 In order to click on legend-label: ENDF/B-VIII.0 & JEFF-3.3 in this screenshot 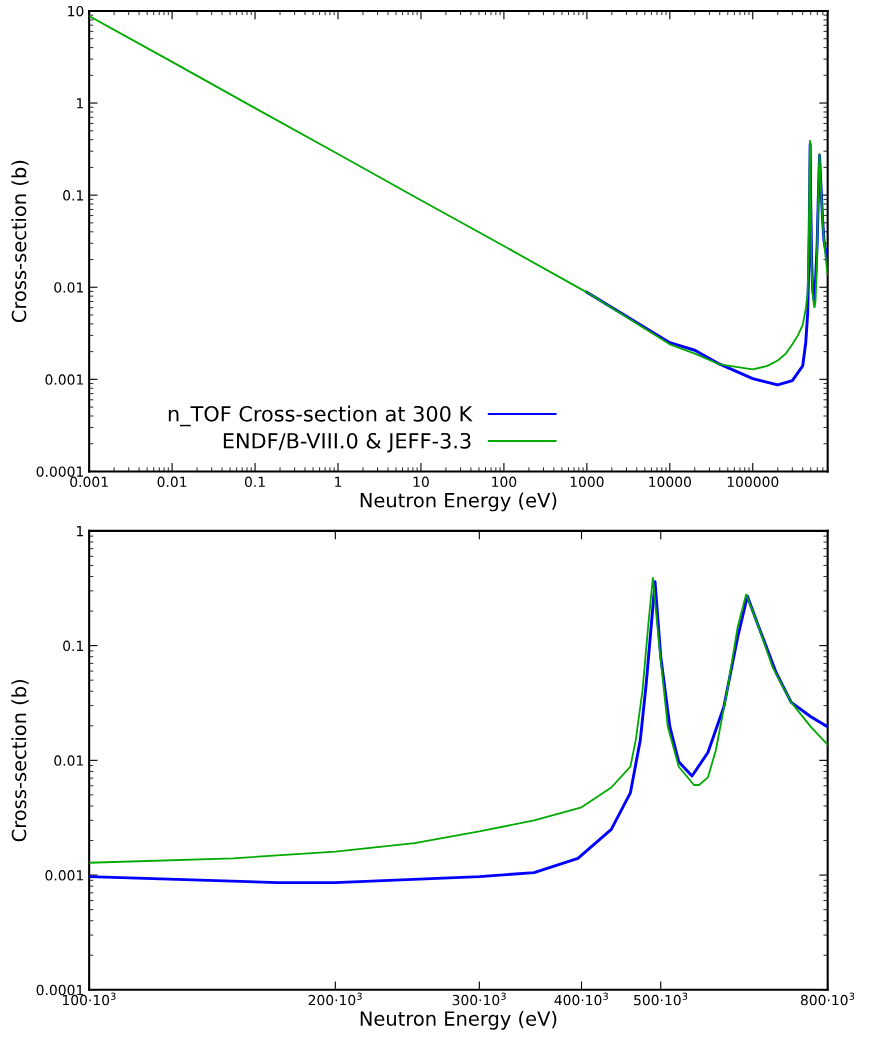, I will do `click(347, 442)`.